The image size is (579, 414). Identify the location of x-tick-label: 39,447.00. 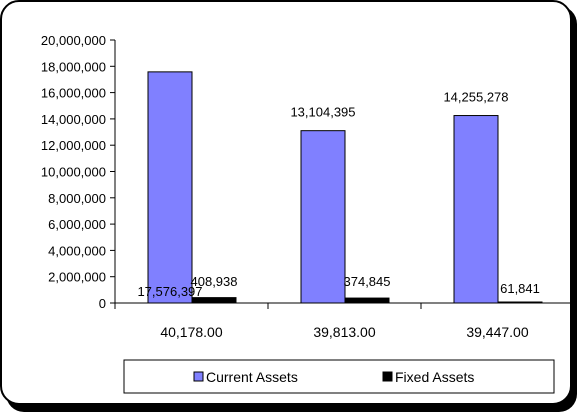
(497, 332).